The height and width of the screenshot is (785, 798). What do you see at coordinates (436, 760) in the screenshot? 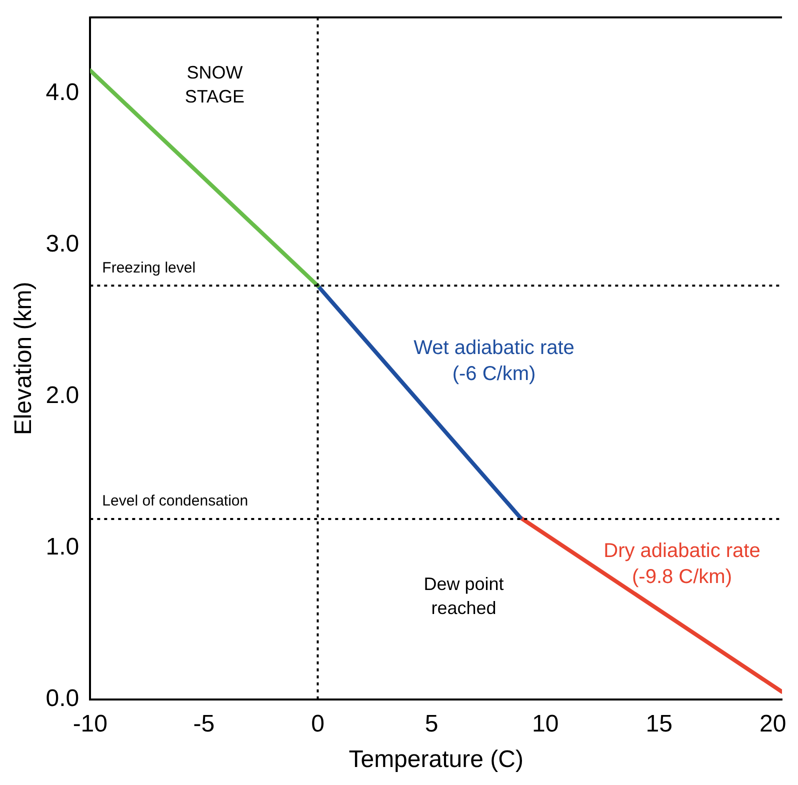
I see `x-axis-title: Temperature (C)` at bounding box center [436, 760].